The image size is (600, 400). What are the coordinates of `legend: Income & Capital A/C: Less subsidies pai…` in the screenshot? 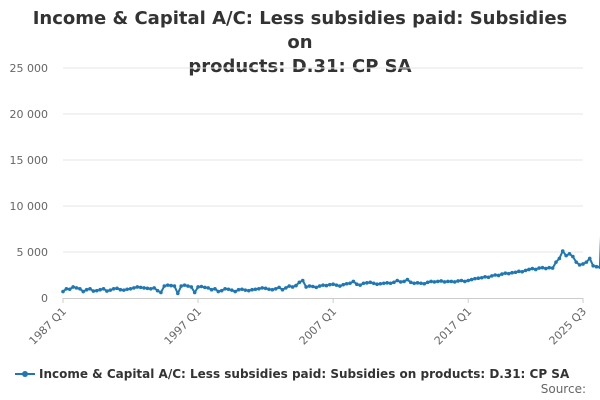 It's located at (292, 374).